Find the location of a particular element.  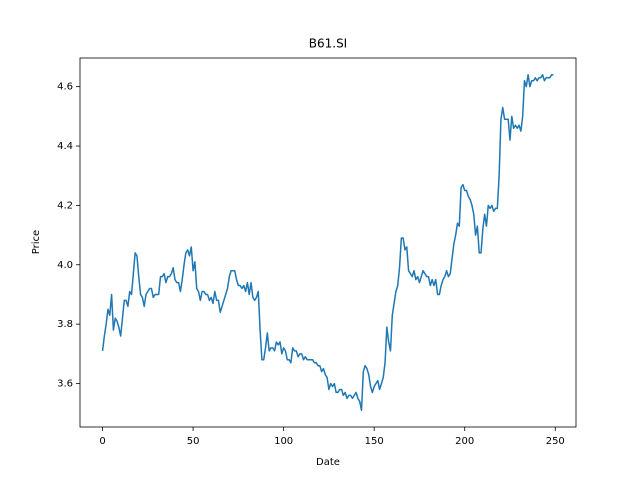

y-axis-label: Price is located at coordinates (36, 242).